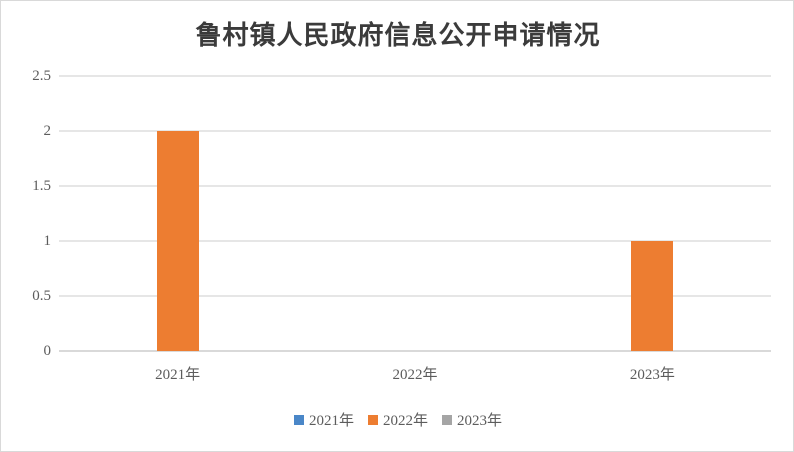  I want to click on legend-item-2022年: 2022年, so click(397, 419).